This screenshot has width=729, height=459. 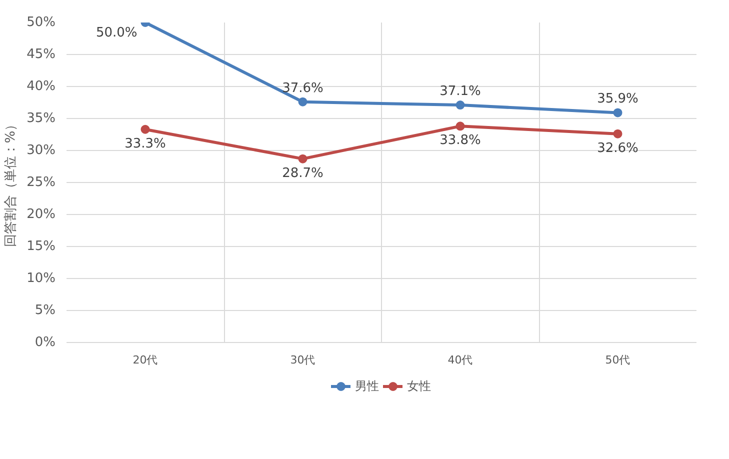 I want to click on y-tick-label: 15%, so click(x=41, y=246).